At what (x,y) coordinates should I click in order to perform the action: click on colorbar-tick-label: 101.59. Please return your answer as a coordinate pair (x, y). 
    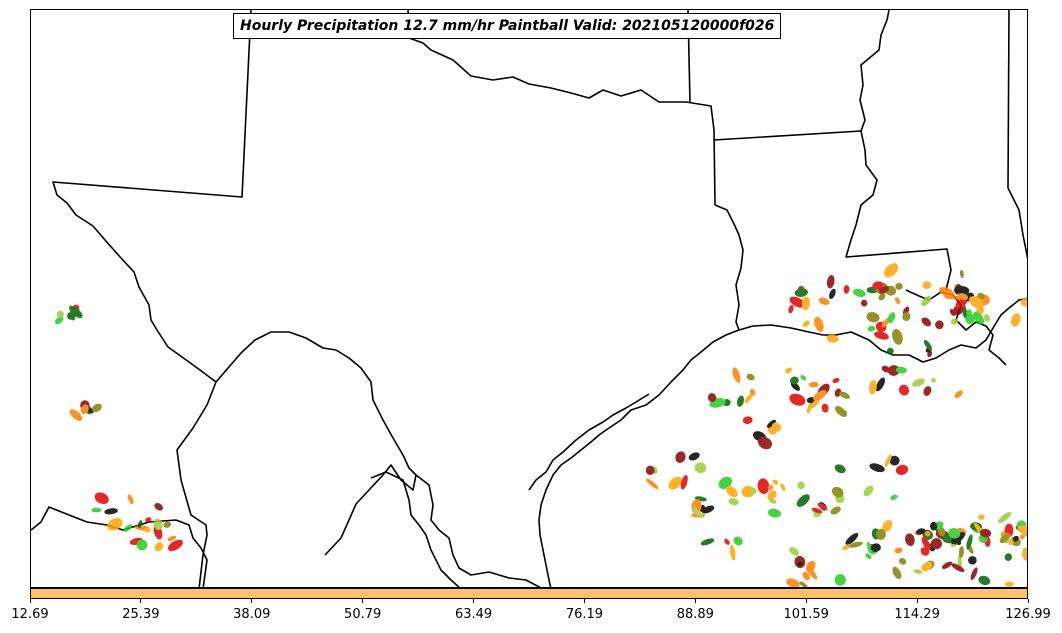
    Looking at the image, I should click on (806, 614).